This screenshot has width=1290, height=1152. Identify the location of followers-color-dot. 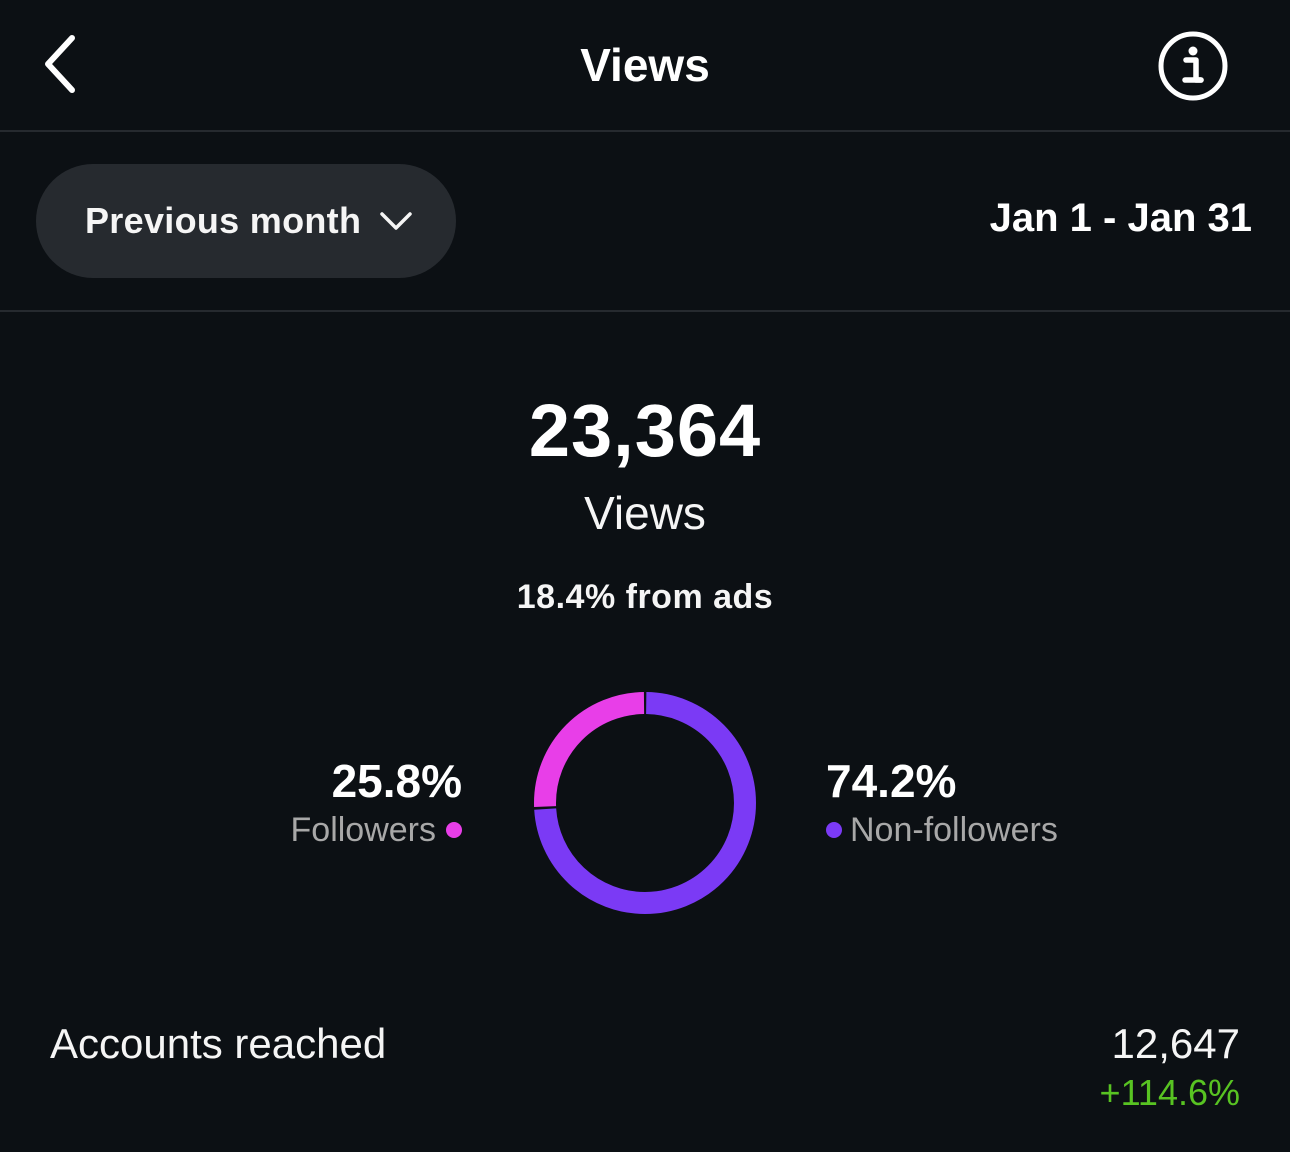
(454, 830).